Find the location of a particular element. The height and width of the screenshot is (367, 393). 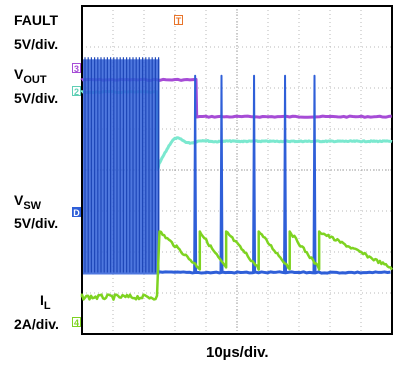

vsw-label: VSW is located at coordinates (28, 202).